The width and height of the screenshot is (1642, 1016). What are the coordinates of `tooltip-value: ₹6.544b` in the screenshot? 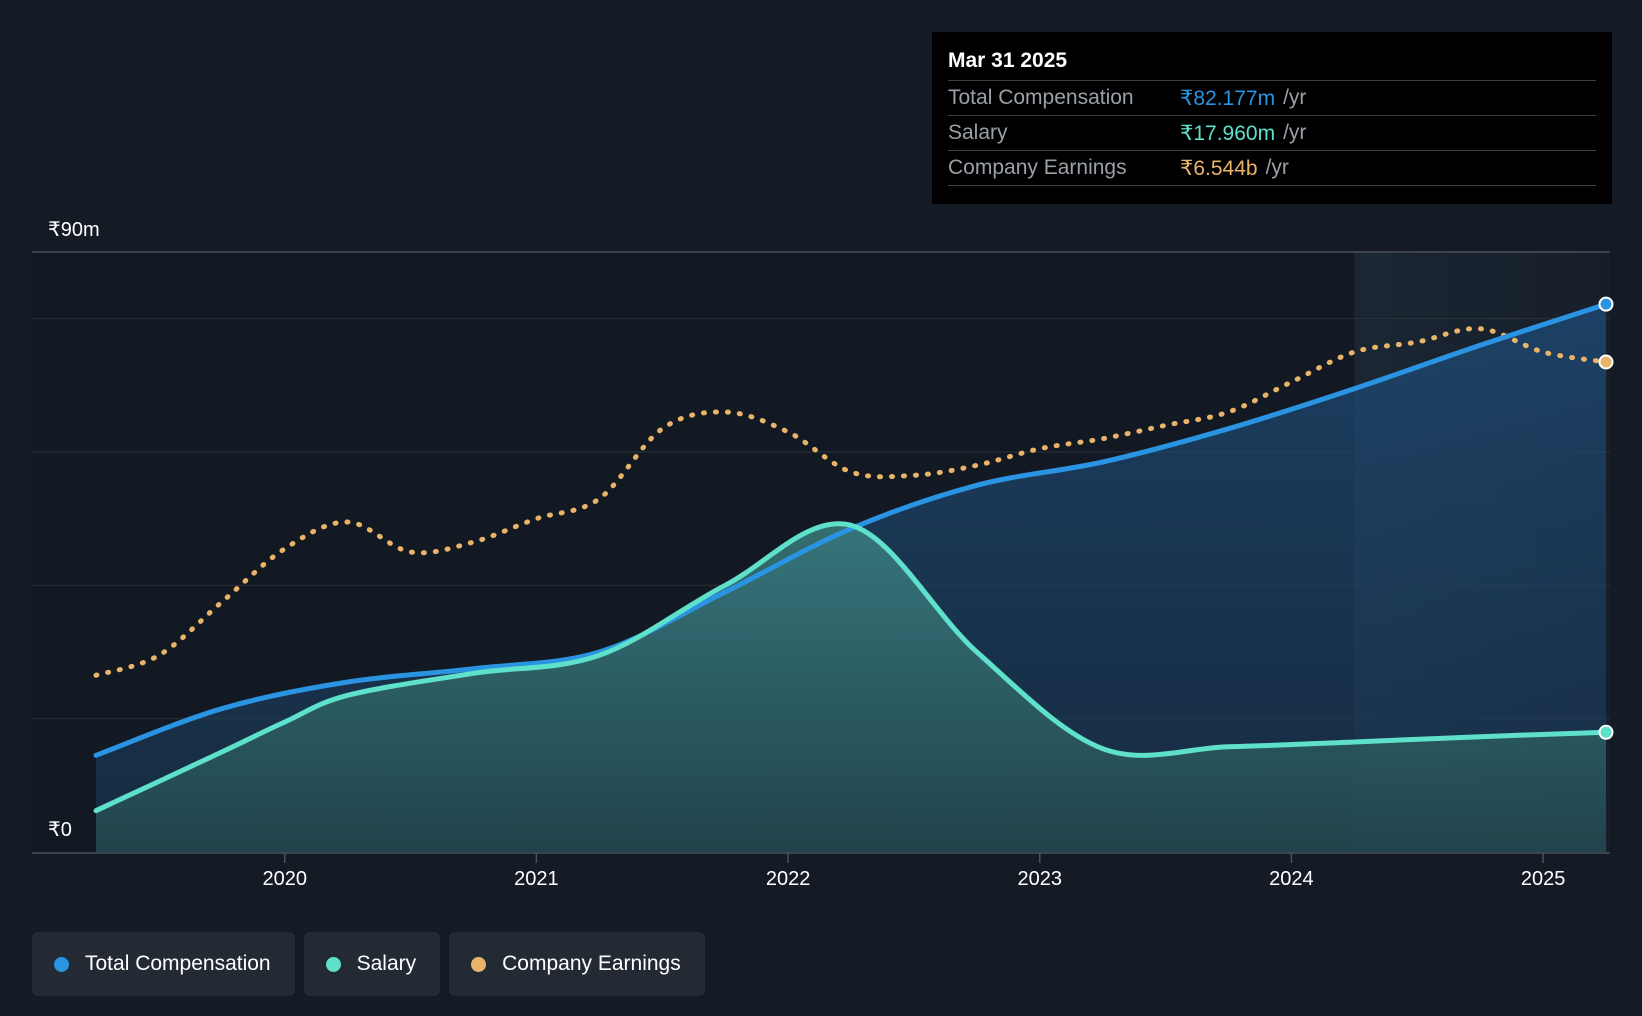 It's located at (1219, 168).